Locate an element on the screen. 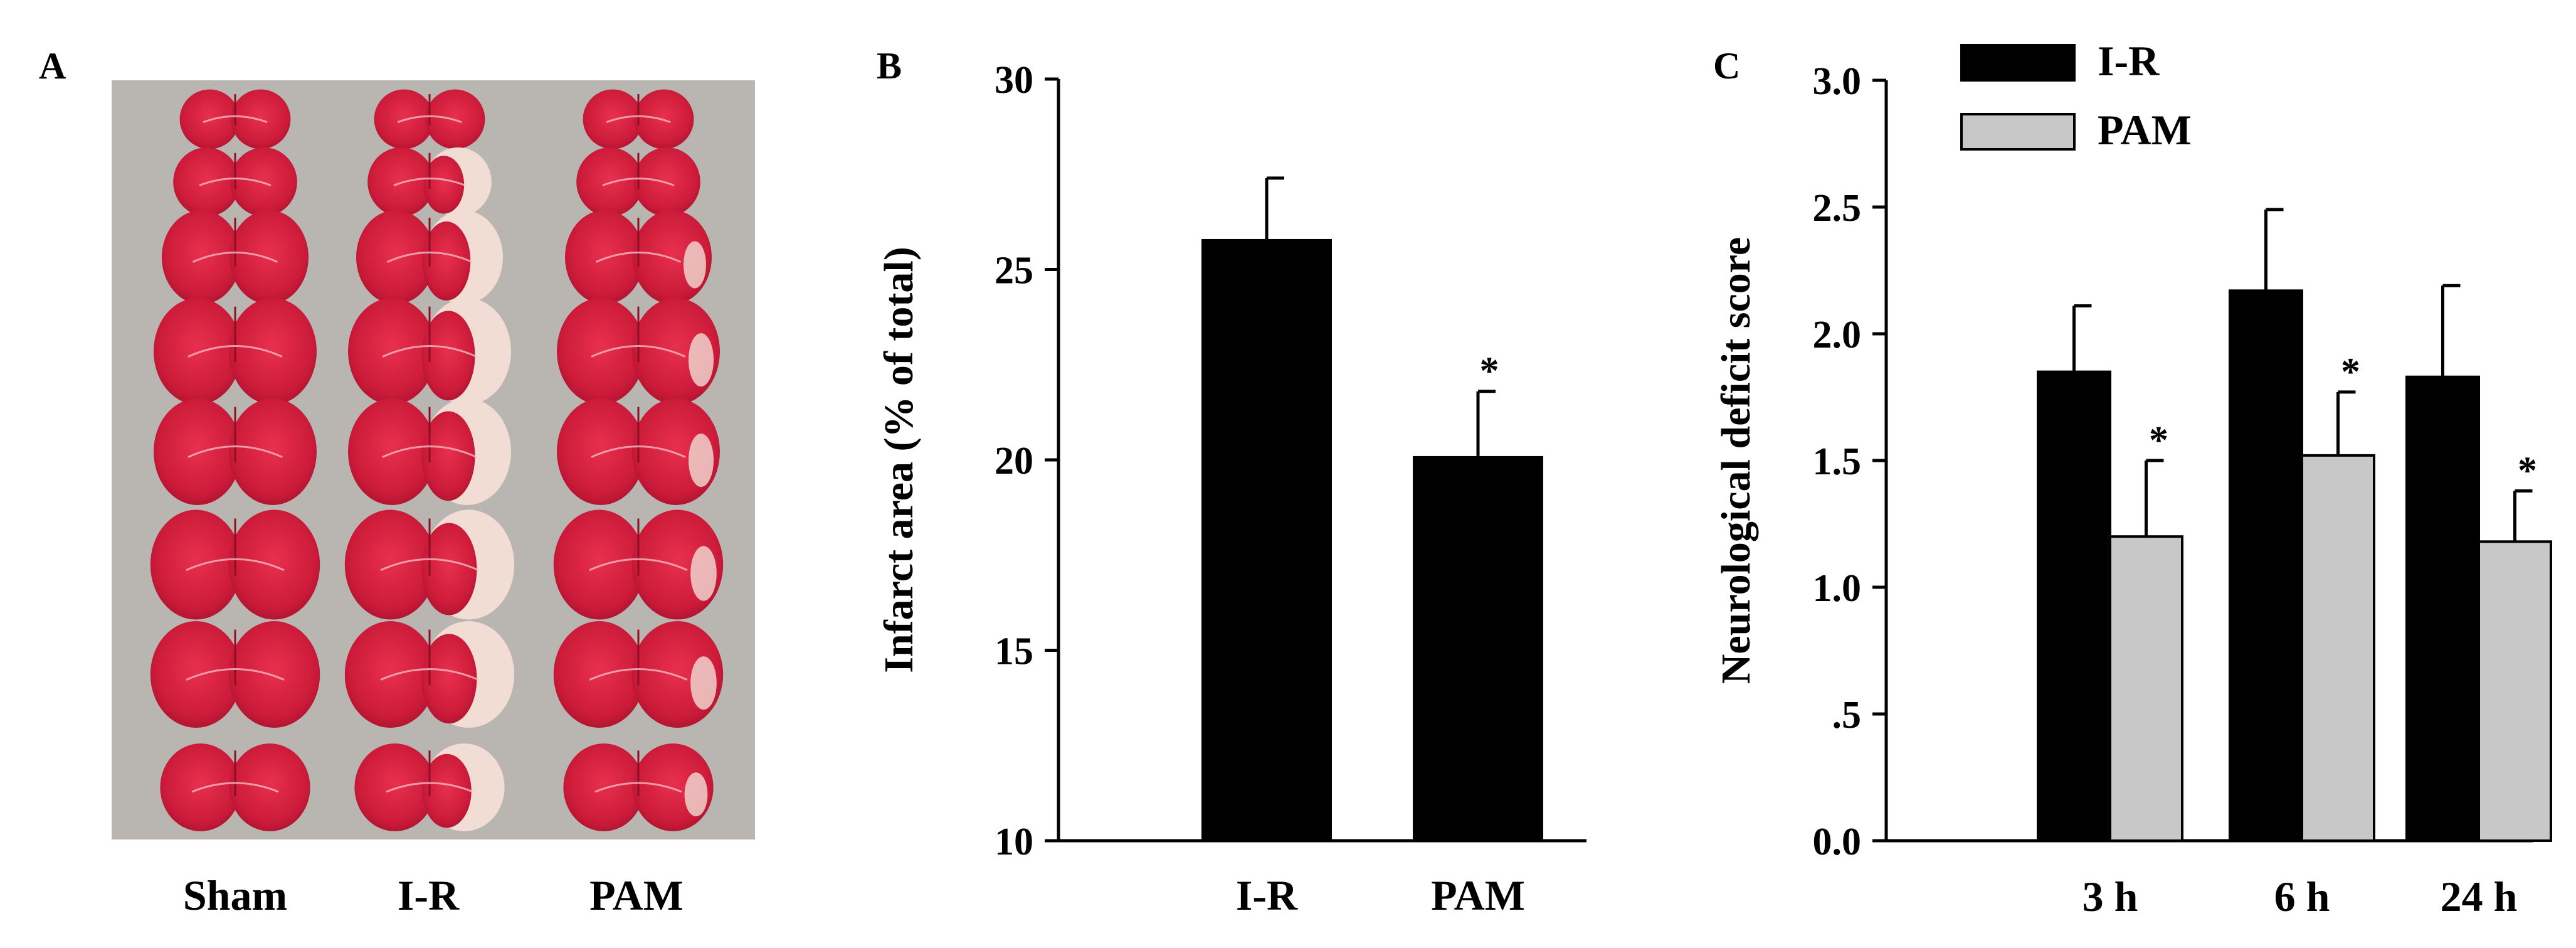 This screenshot has width=2576, height=948. y-tick-label: 25 is located at coordinates (1014, 271).